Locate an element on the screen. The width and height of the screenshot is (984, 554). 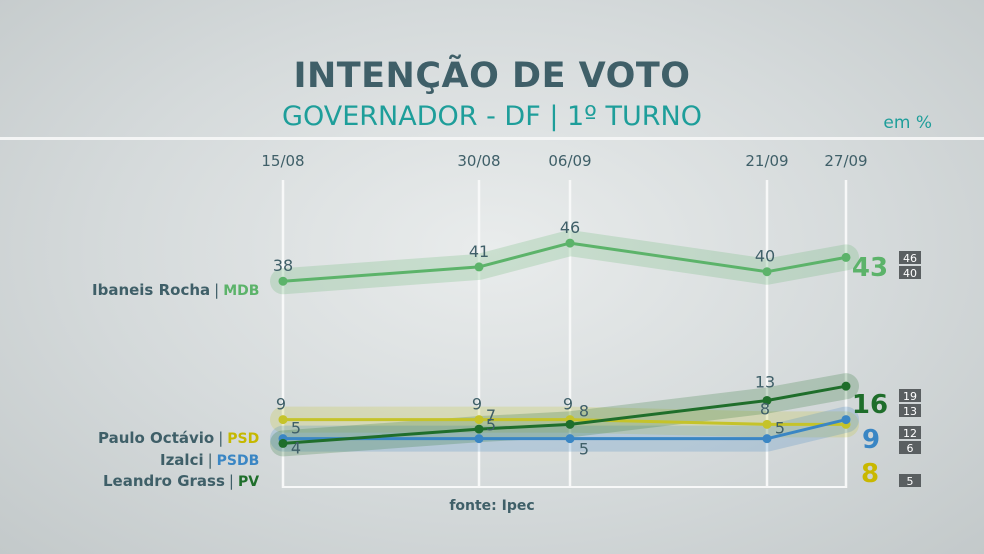
margin-value: 6 is located at coordinates (910, 448).